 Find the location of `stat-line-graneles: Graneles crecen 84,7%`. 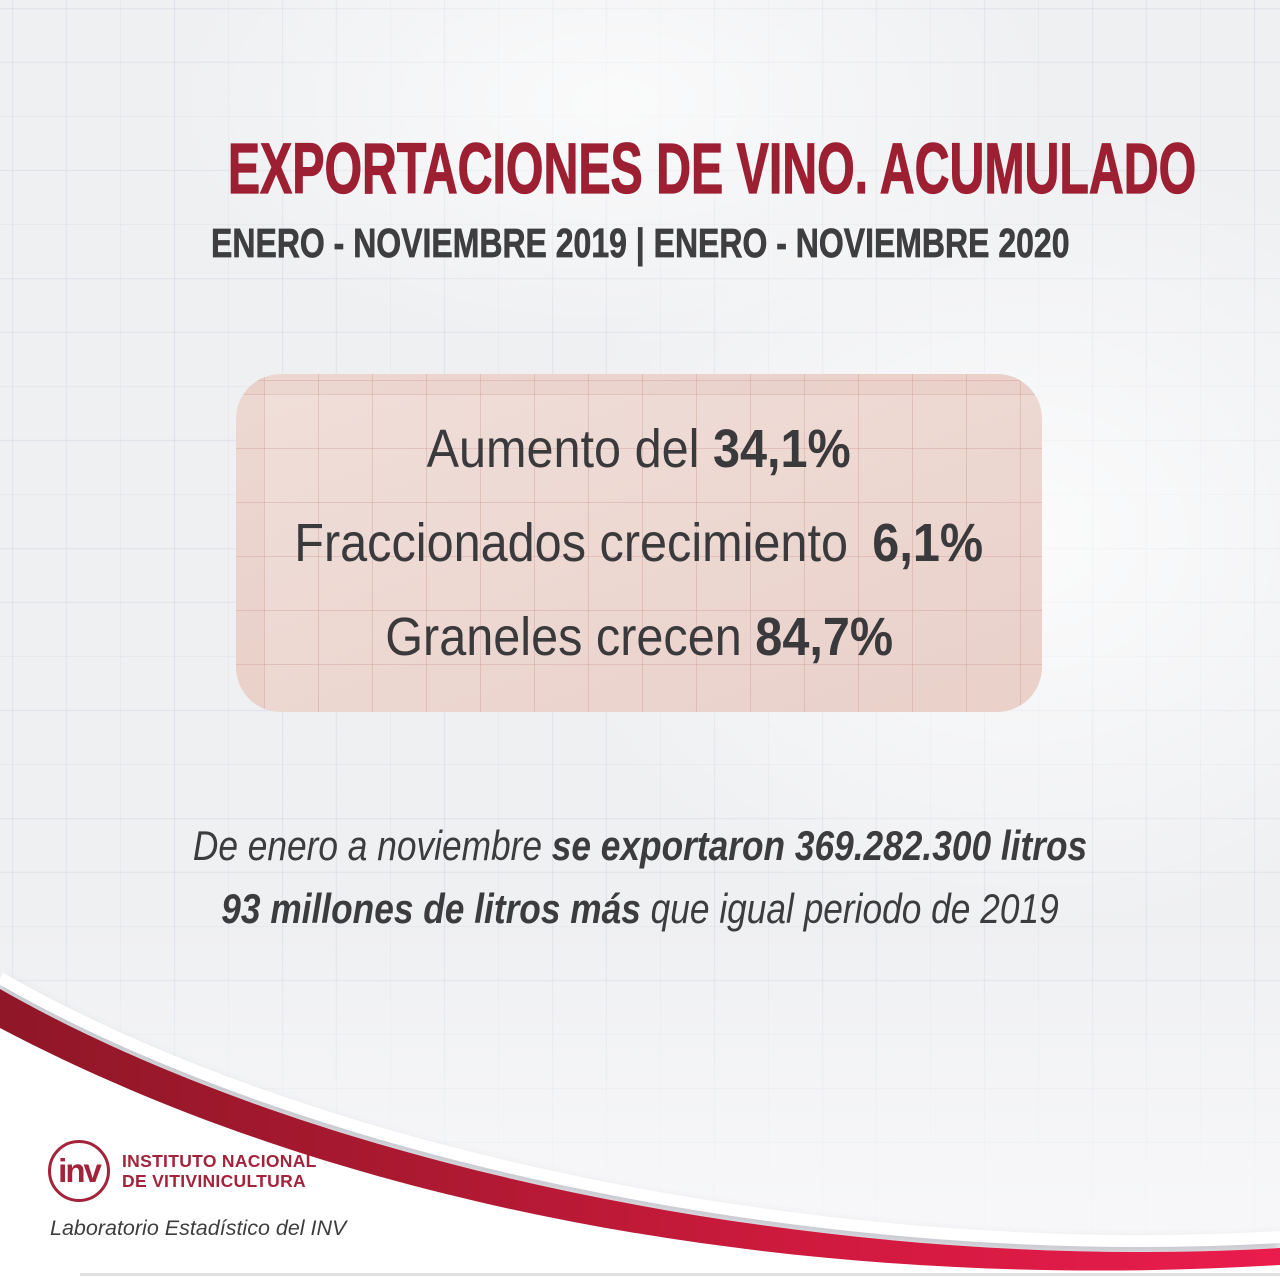

stat-line-graneles: Graneles crecen 84,7% is located at coordinates (639, 637).